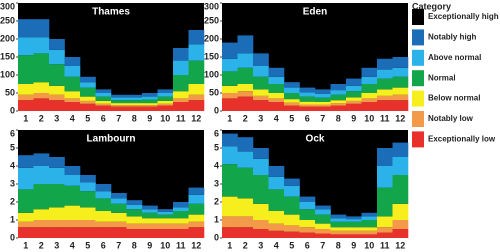  I want to click on y-tick-label: 100, so click(7, 74).